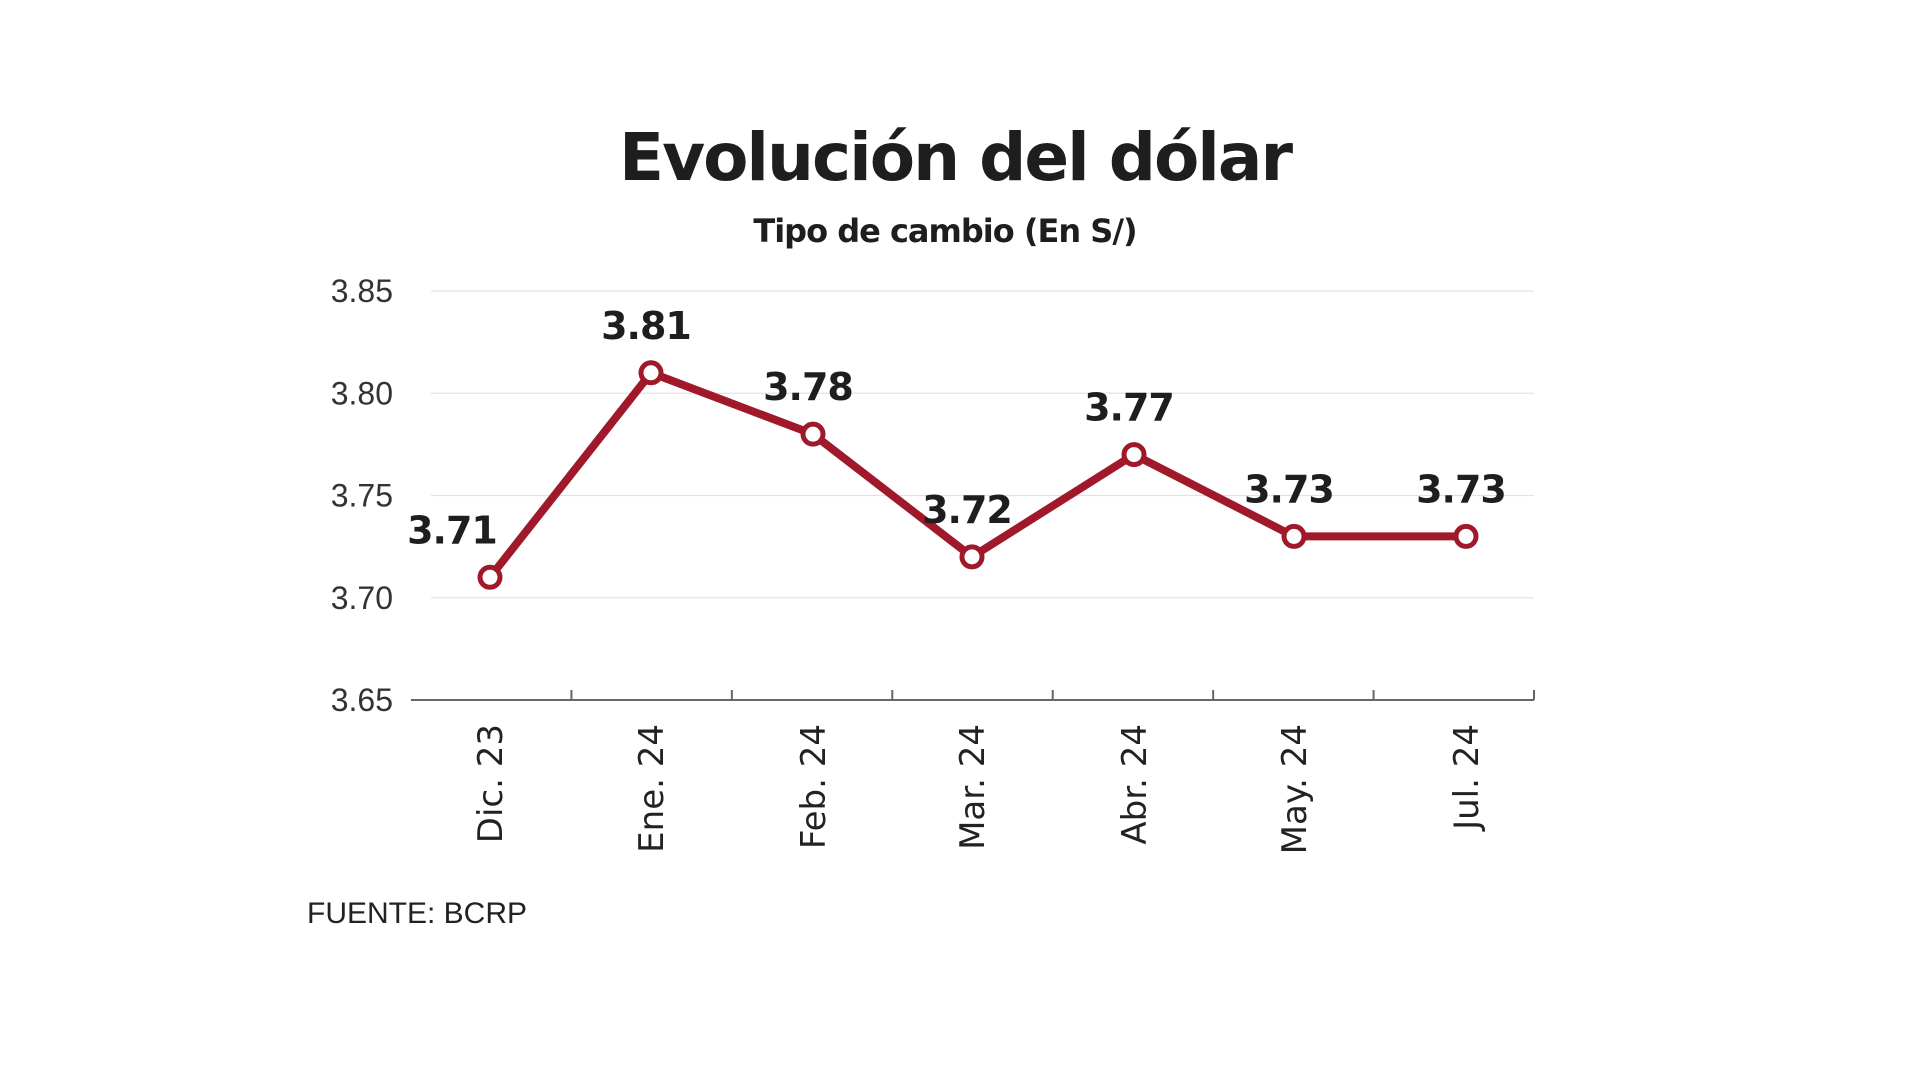 Image resolution: width=1920 pixels, height=1071 pixels. What do you see at coordinates (646, 326) in the screenshot?
I see `data-label: 3.81` at bounding box center [646, 326].